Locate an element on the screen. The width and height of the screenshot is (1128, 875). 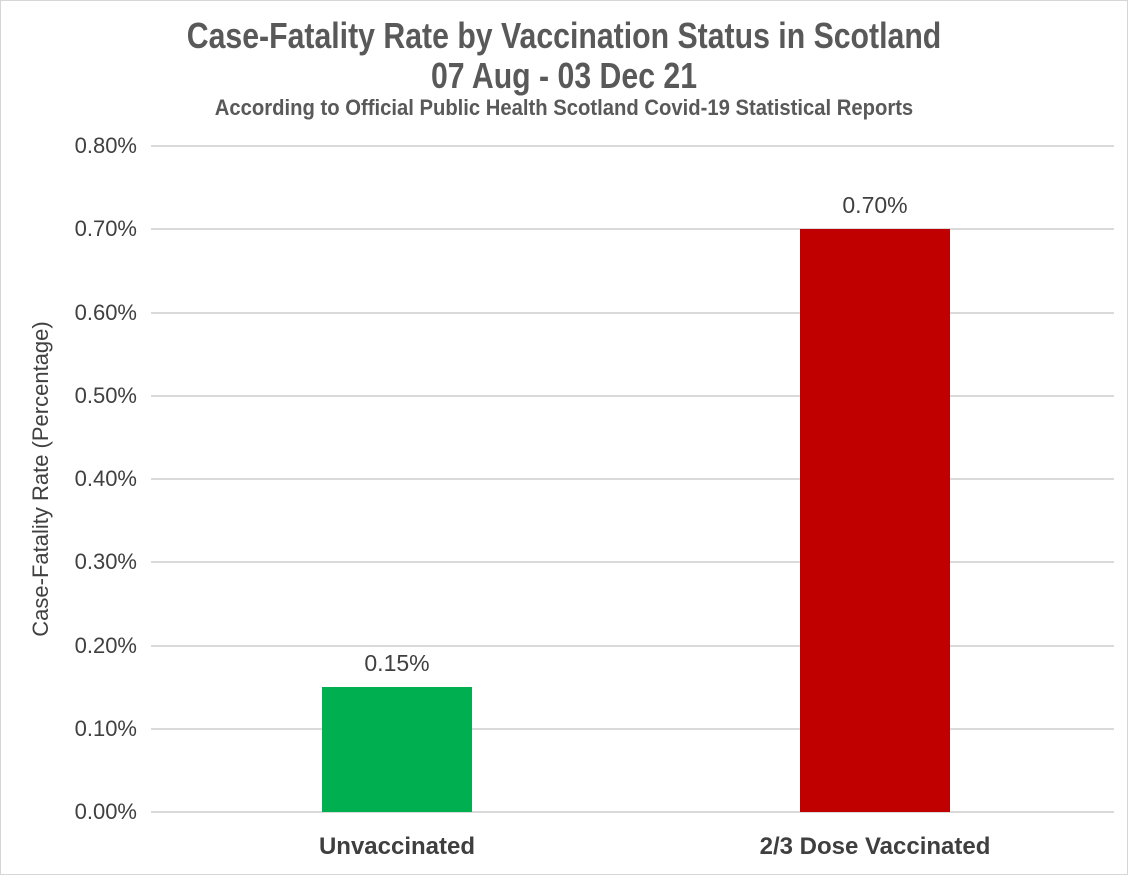
gridline-0.50% is located at coordinates (636, 395).